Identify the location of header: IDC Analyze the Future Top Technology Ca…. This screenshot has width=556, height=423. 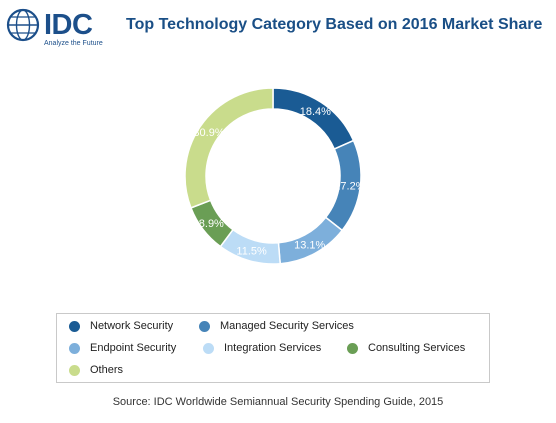
(278, 30).